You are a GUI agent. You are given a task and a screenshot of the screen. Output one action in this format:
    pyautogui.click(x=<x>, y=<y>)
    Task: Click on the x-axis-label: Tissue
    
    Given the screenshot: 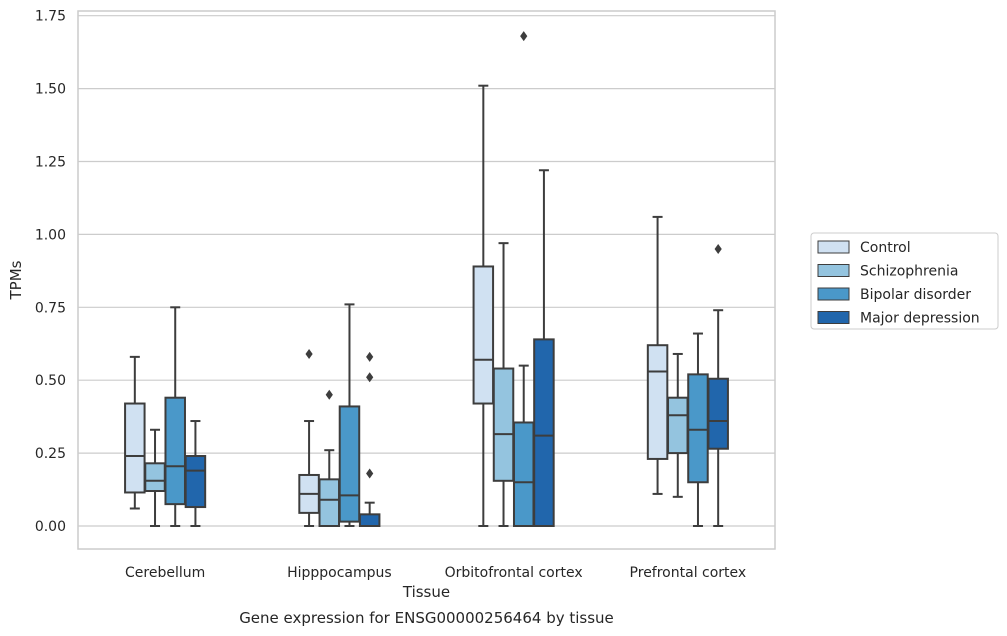 What is the action you would take?
    pyautogui.click(x=426, y=592)
    